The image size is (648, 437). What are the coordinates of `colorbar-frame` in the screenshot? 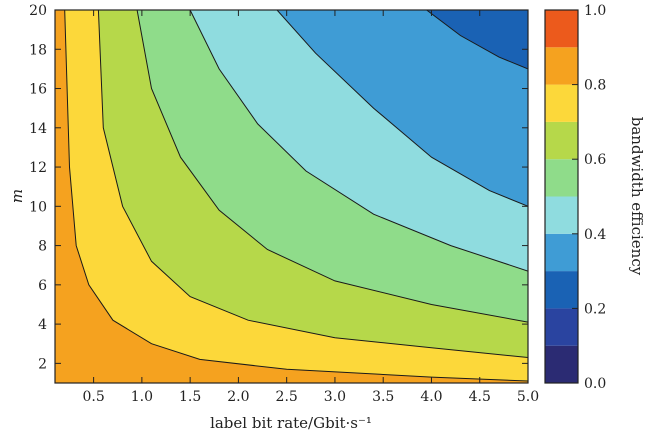 It's located at (561, 196).